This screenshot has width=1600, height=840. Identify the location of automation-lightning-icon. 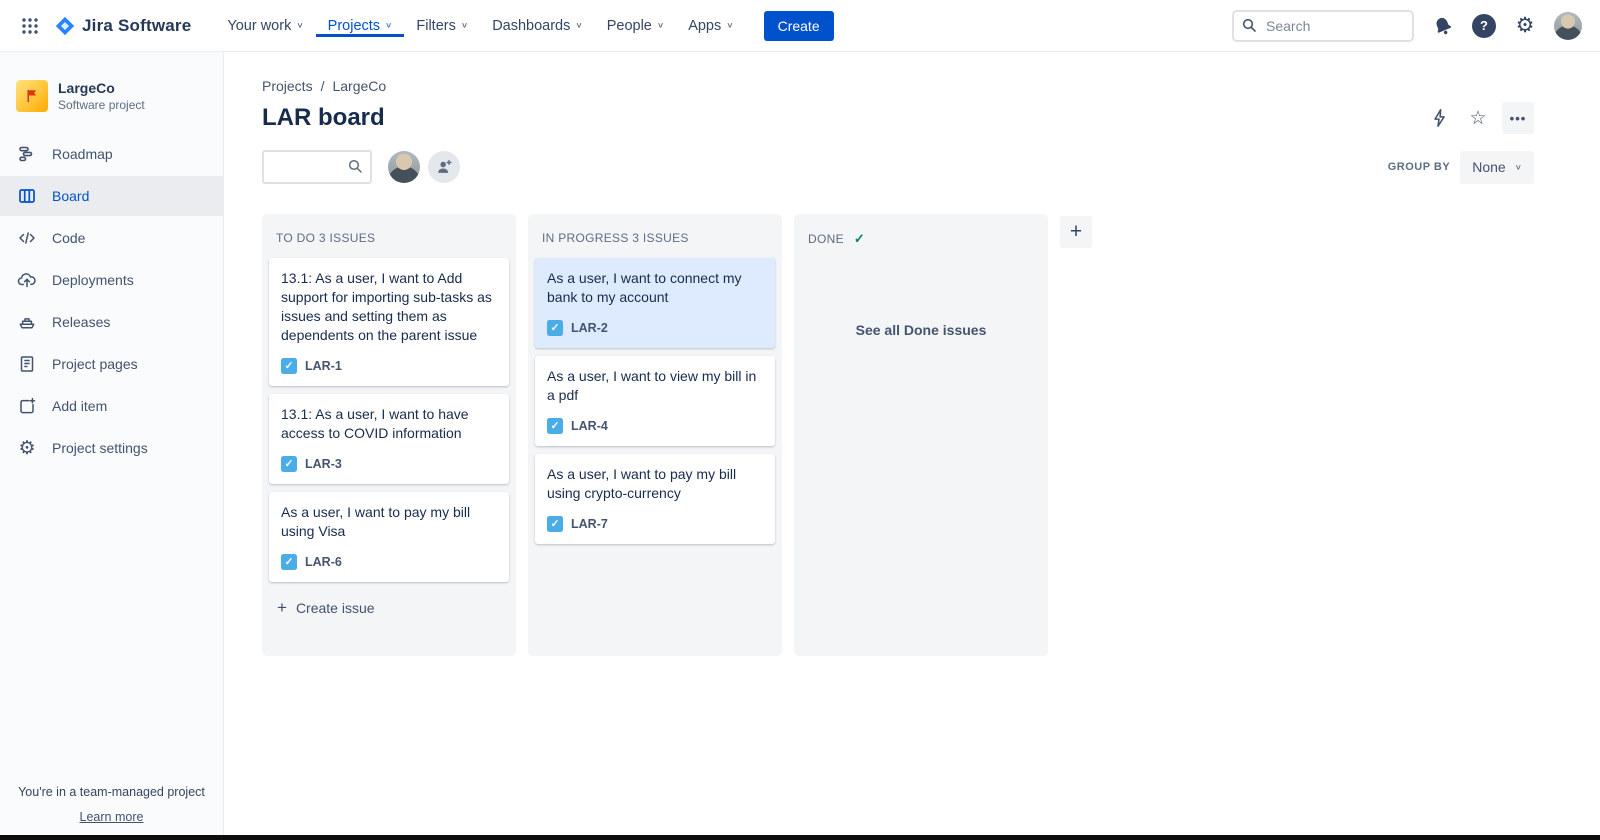
(1440, 118).